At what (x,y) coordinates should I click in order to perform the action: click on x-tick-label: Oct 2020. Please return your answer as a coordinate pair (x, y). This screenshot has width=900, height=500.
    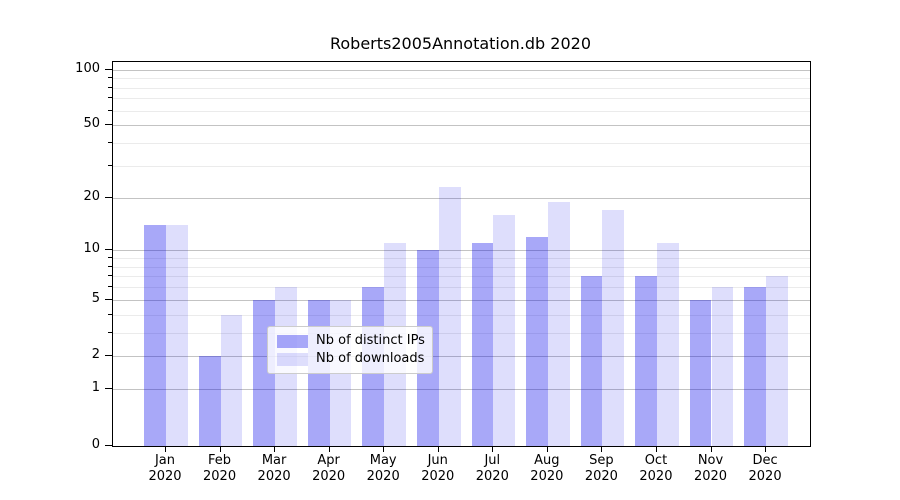
    Looking at the image, I should click on (656, 468).